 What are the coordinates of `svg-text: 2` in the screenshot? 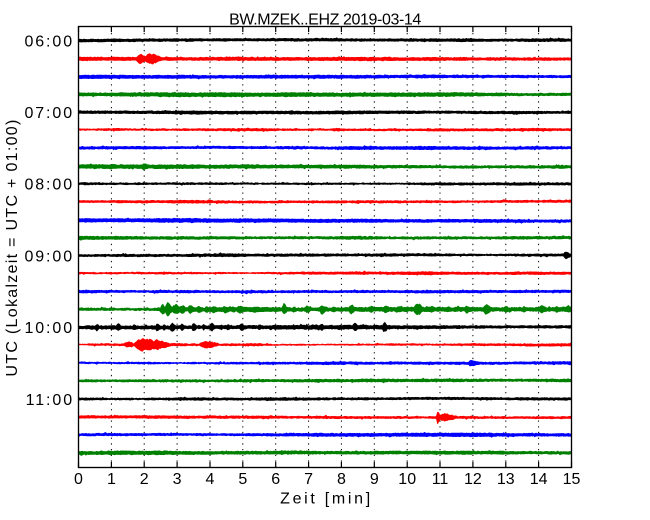 It's located at (144, 479).